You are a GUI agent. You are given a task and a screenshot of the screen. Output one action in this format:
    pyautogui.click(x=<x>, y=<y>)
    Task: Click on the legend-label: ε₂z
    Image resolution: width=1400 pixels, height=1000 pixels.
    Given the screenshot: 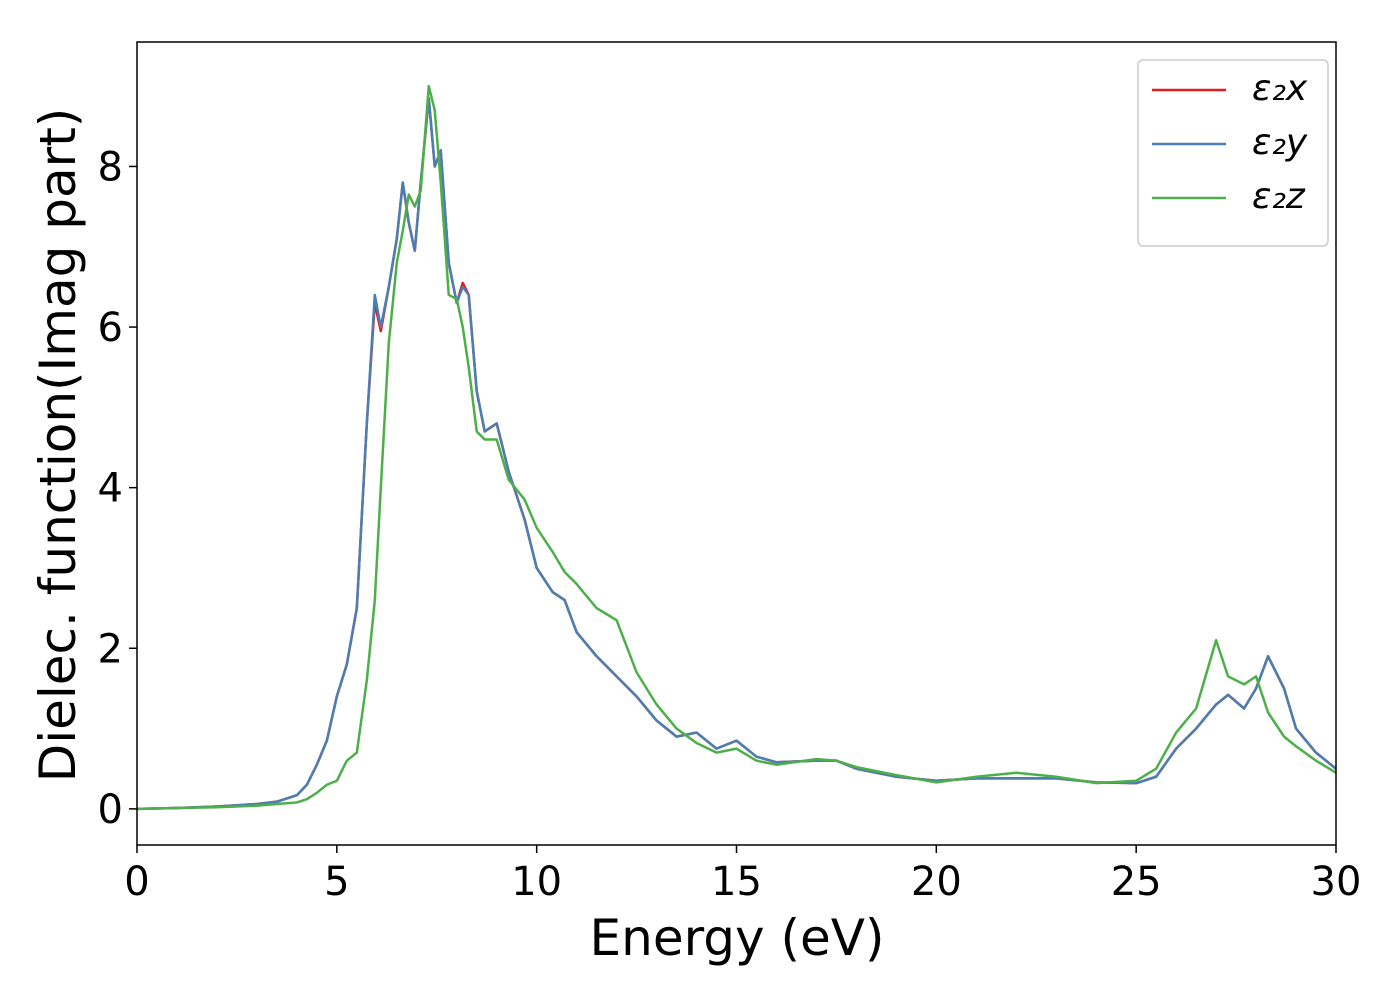 What is the action you would take?
    pyautogui.click(x=1279, y=196)
    